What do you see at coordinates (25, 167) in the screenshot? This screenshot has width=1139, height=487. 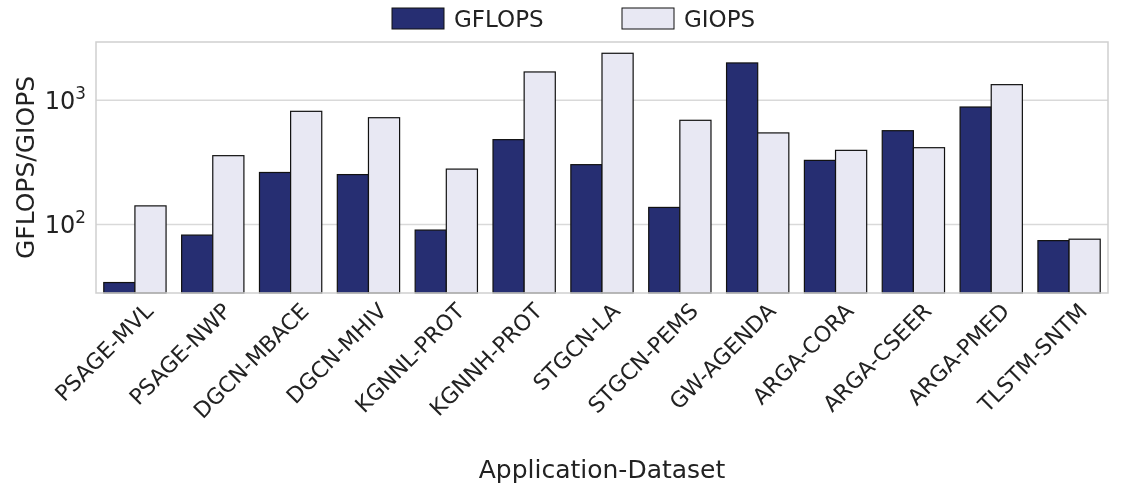 I see `y-axis-title: GFLOPS/GIOPS` at bounding box center [25, 167].